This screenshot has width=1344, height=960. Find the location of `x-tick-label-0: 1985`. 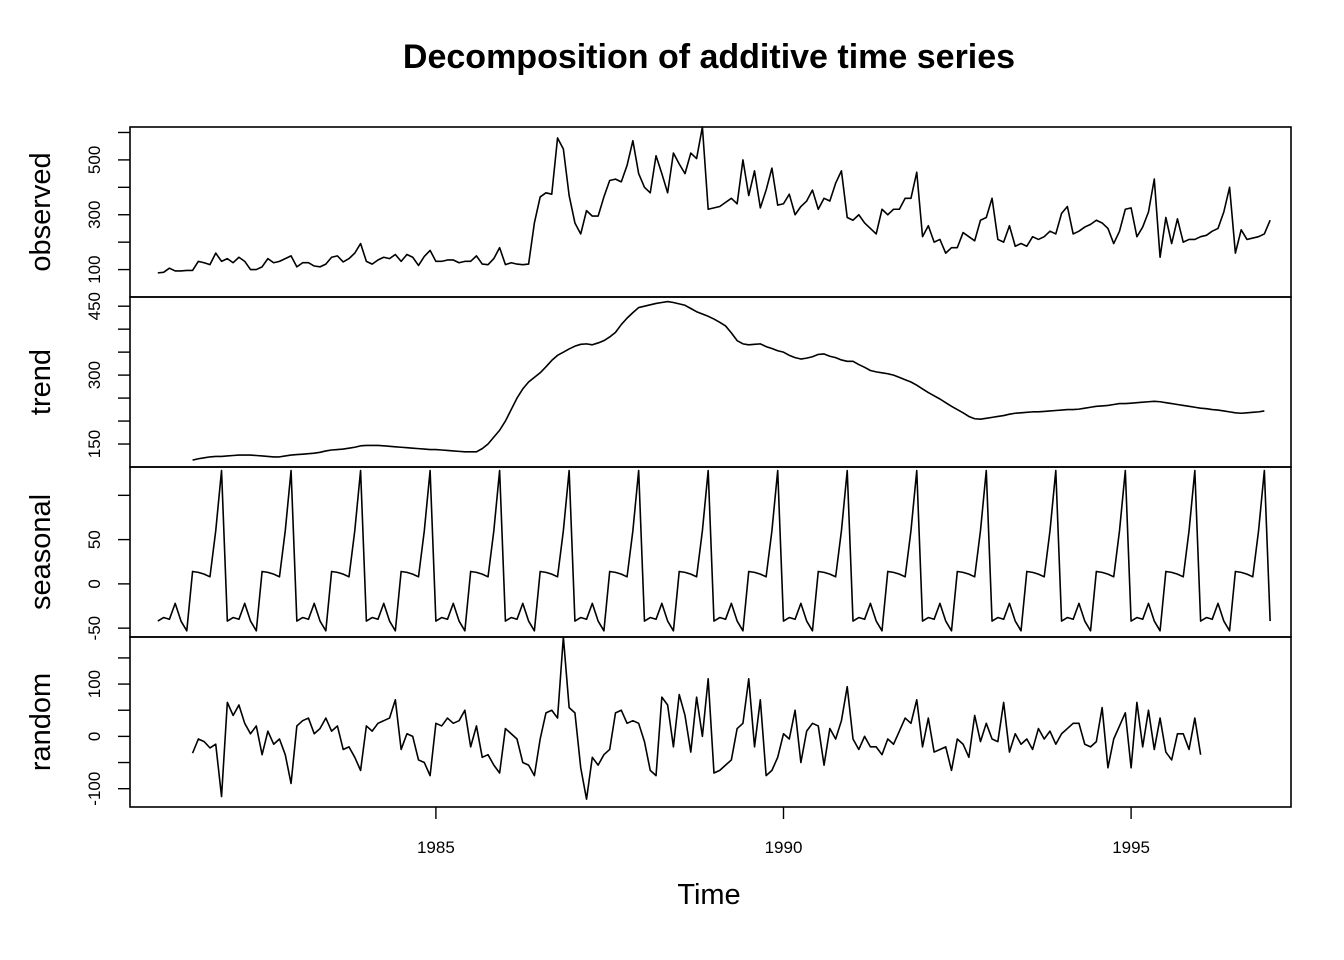

x-tick-label-0: 1985 is located at coordinates (436, 847).